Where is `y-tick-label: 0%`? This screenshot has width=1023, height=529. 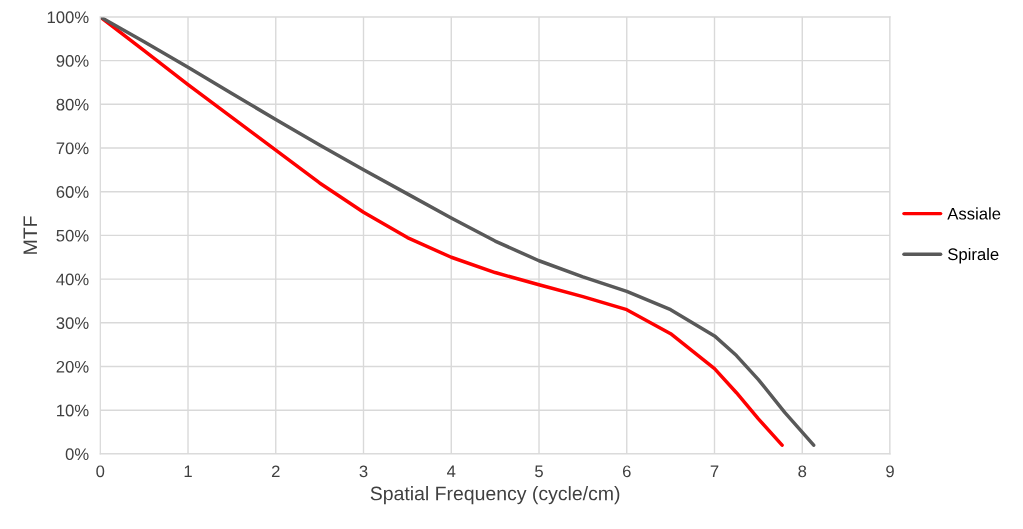 y-tick-label: 0% is located at coordinates (77, 454).